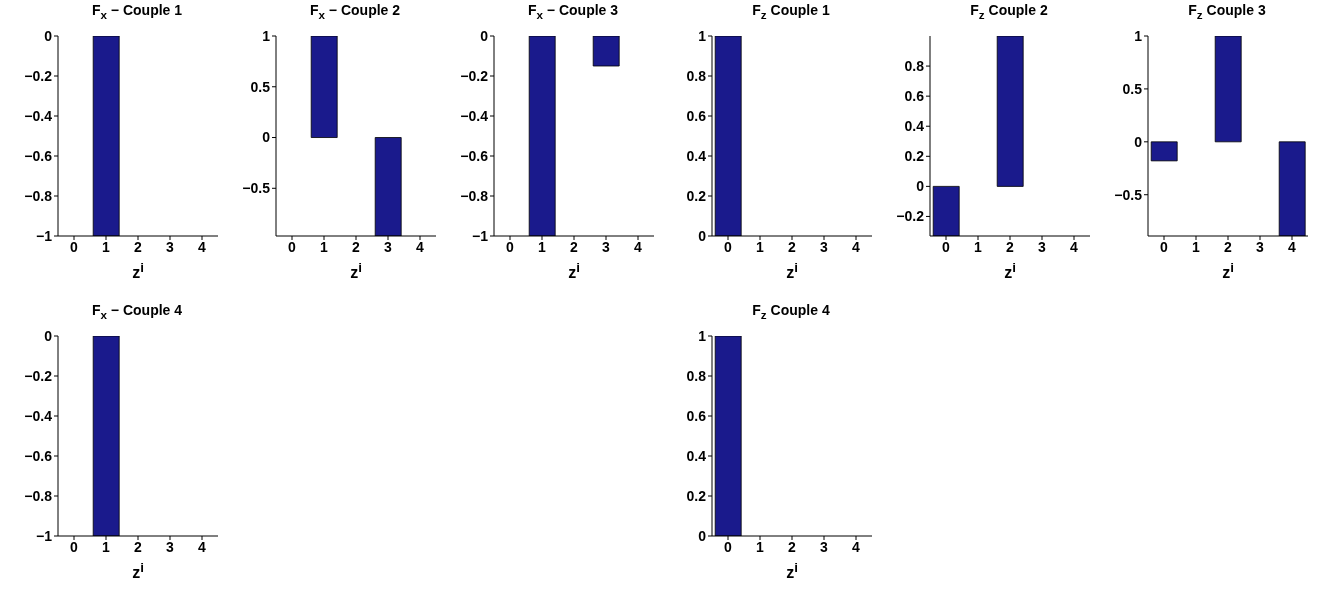 The image size is (1331, 590). What do you see at coordinates (355, 11) in the screenshot?
I see `chart-title: F$_{x}$ − Couple 2` at bounding box center [355, 11].